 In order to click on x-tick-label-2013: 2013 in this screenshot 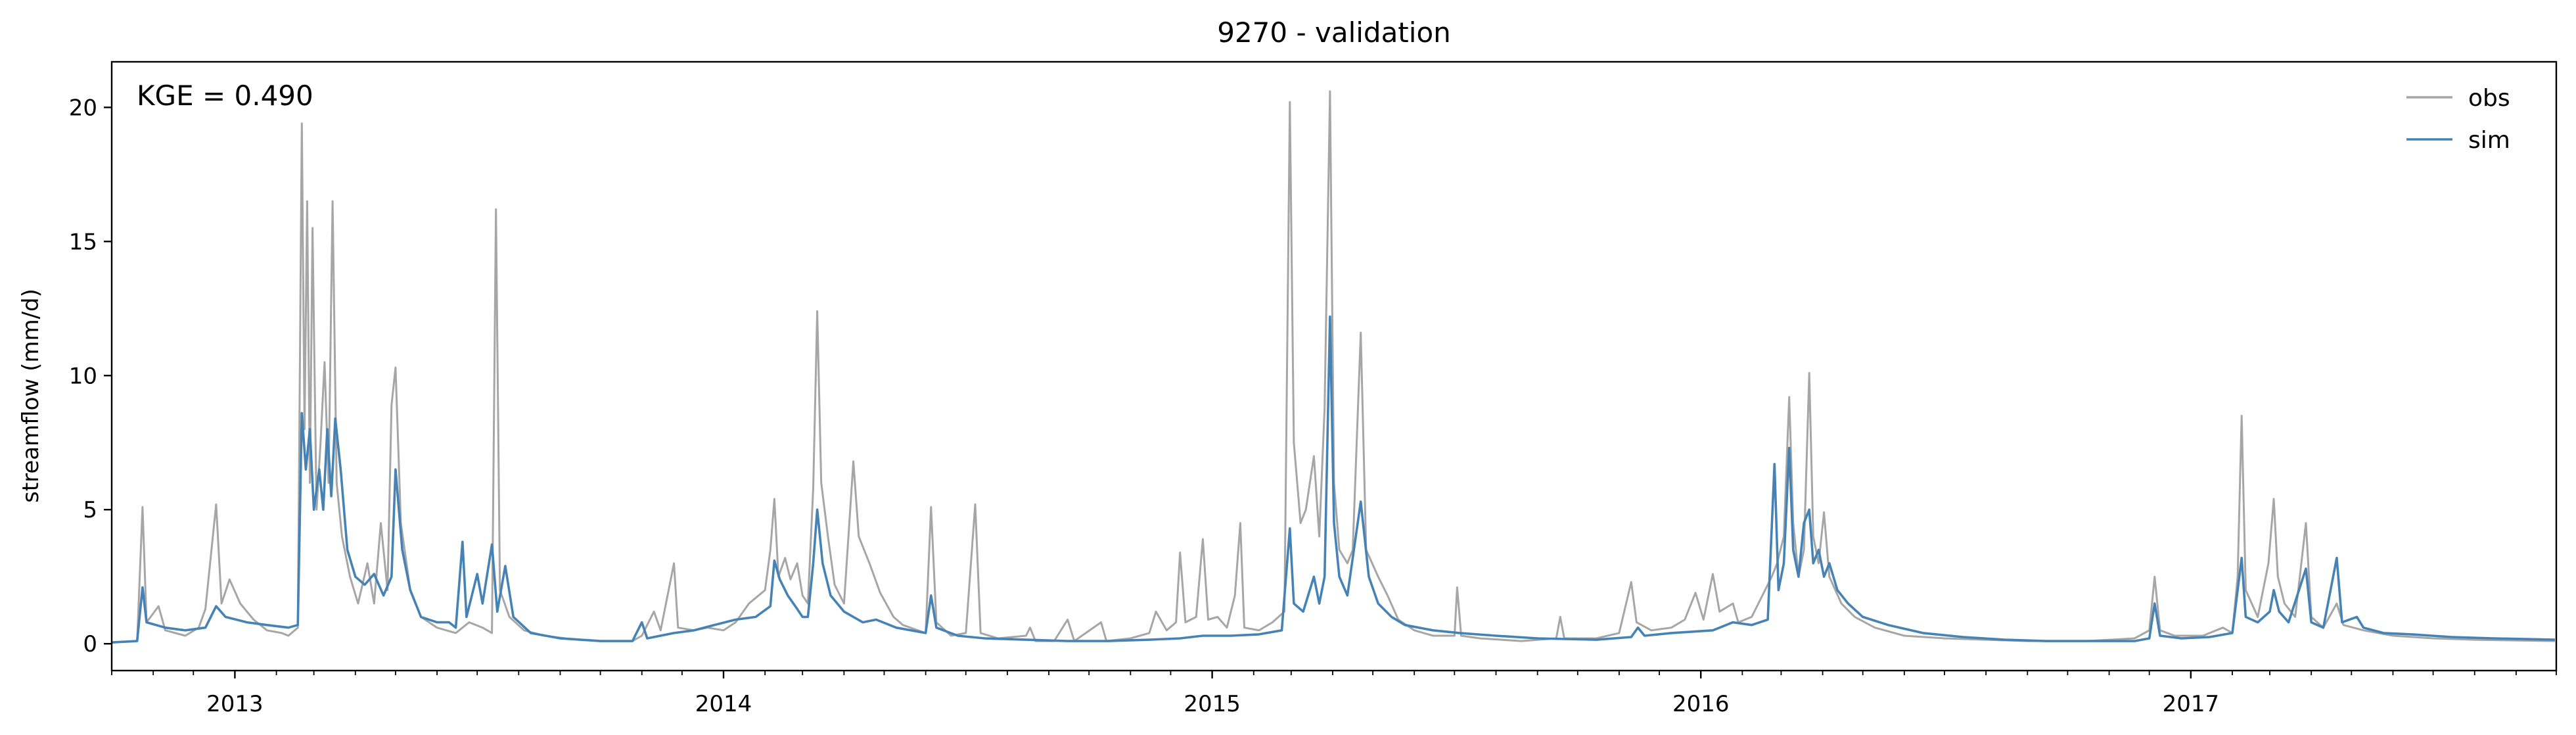, I will do `click(235, 704)`.